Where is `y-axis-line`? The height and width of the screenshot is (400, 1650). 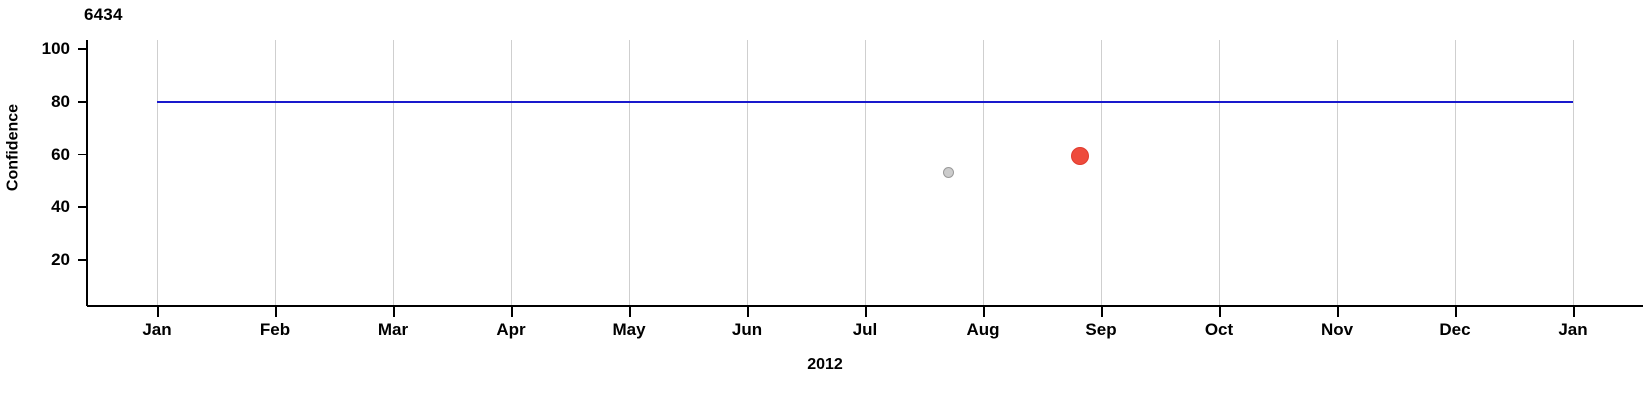
y-axis-line is located at coordinates (87, 173).